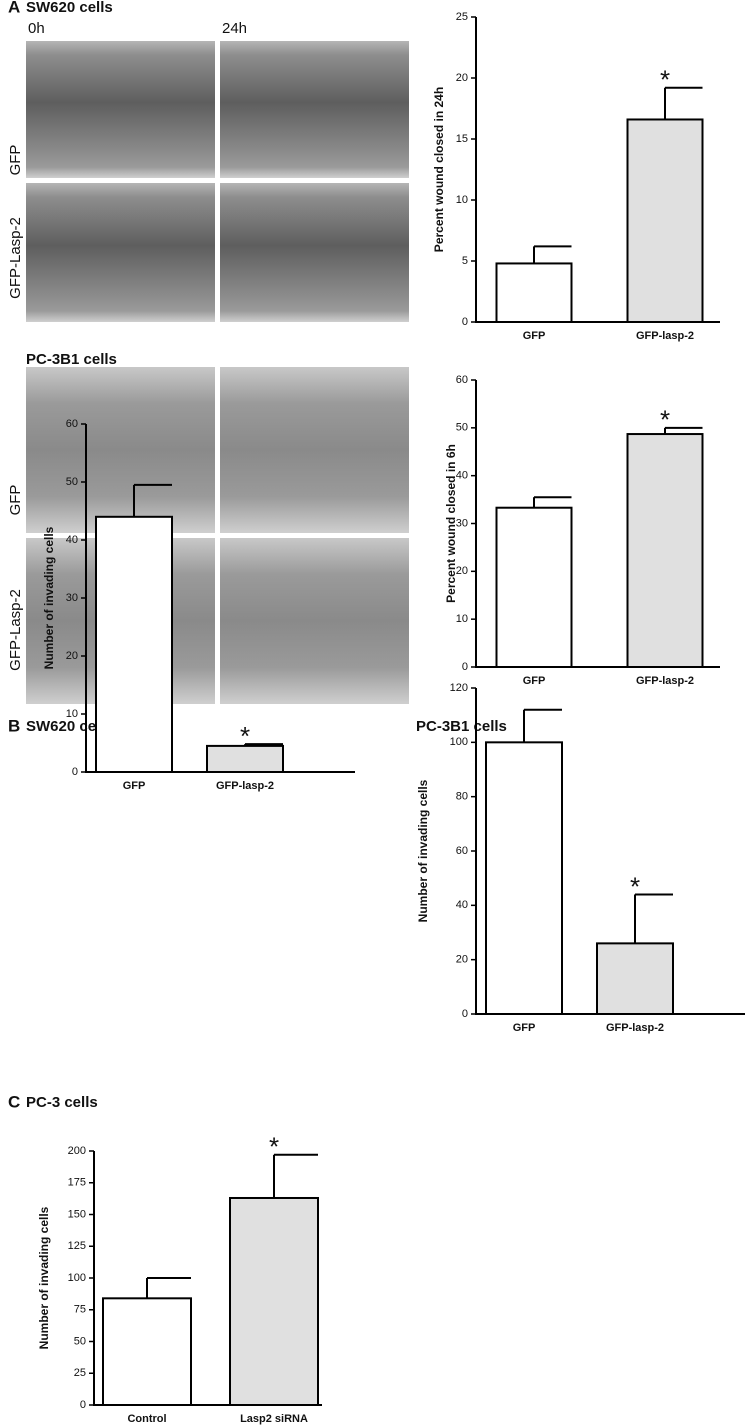 The width and height of the screenshot is (752, 1425). Describe the element at coordinates (459, 688) in the screenshot. I see `y-tick-label: 120` at that location.